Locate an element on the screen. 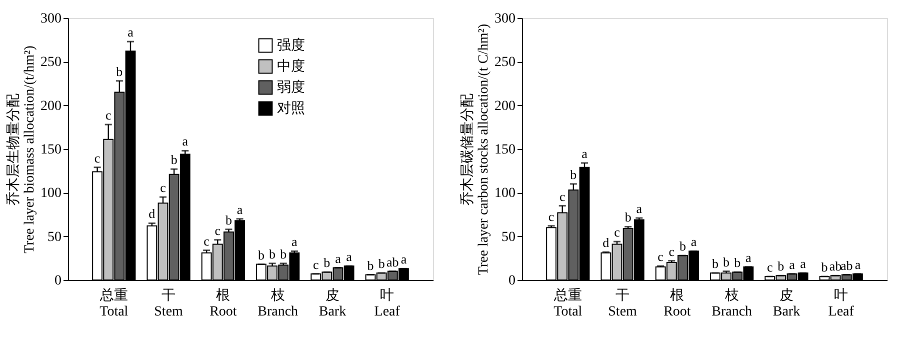 This screenshot has width=921, height=348. legend-label: 弱度 is located at coordinates (291, 88).